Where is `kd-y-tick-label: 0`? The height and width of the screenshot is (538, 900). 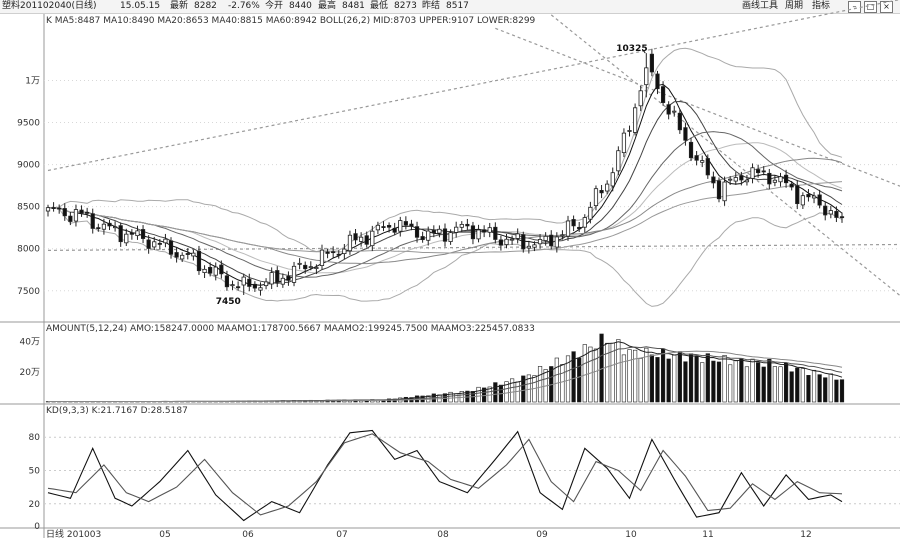 kd-y-tick-label: 0 is located at coordinates (37, 527).